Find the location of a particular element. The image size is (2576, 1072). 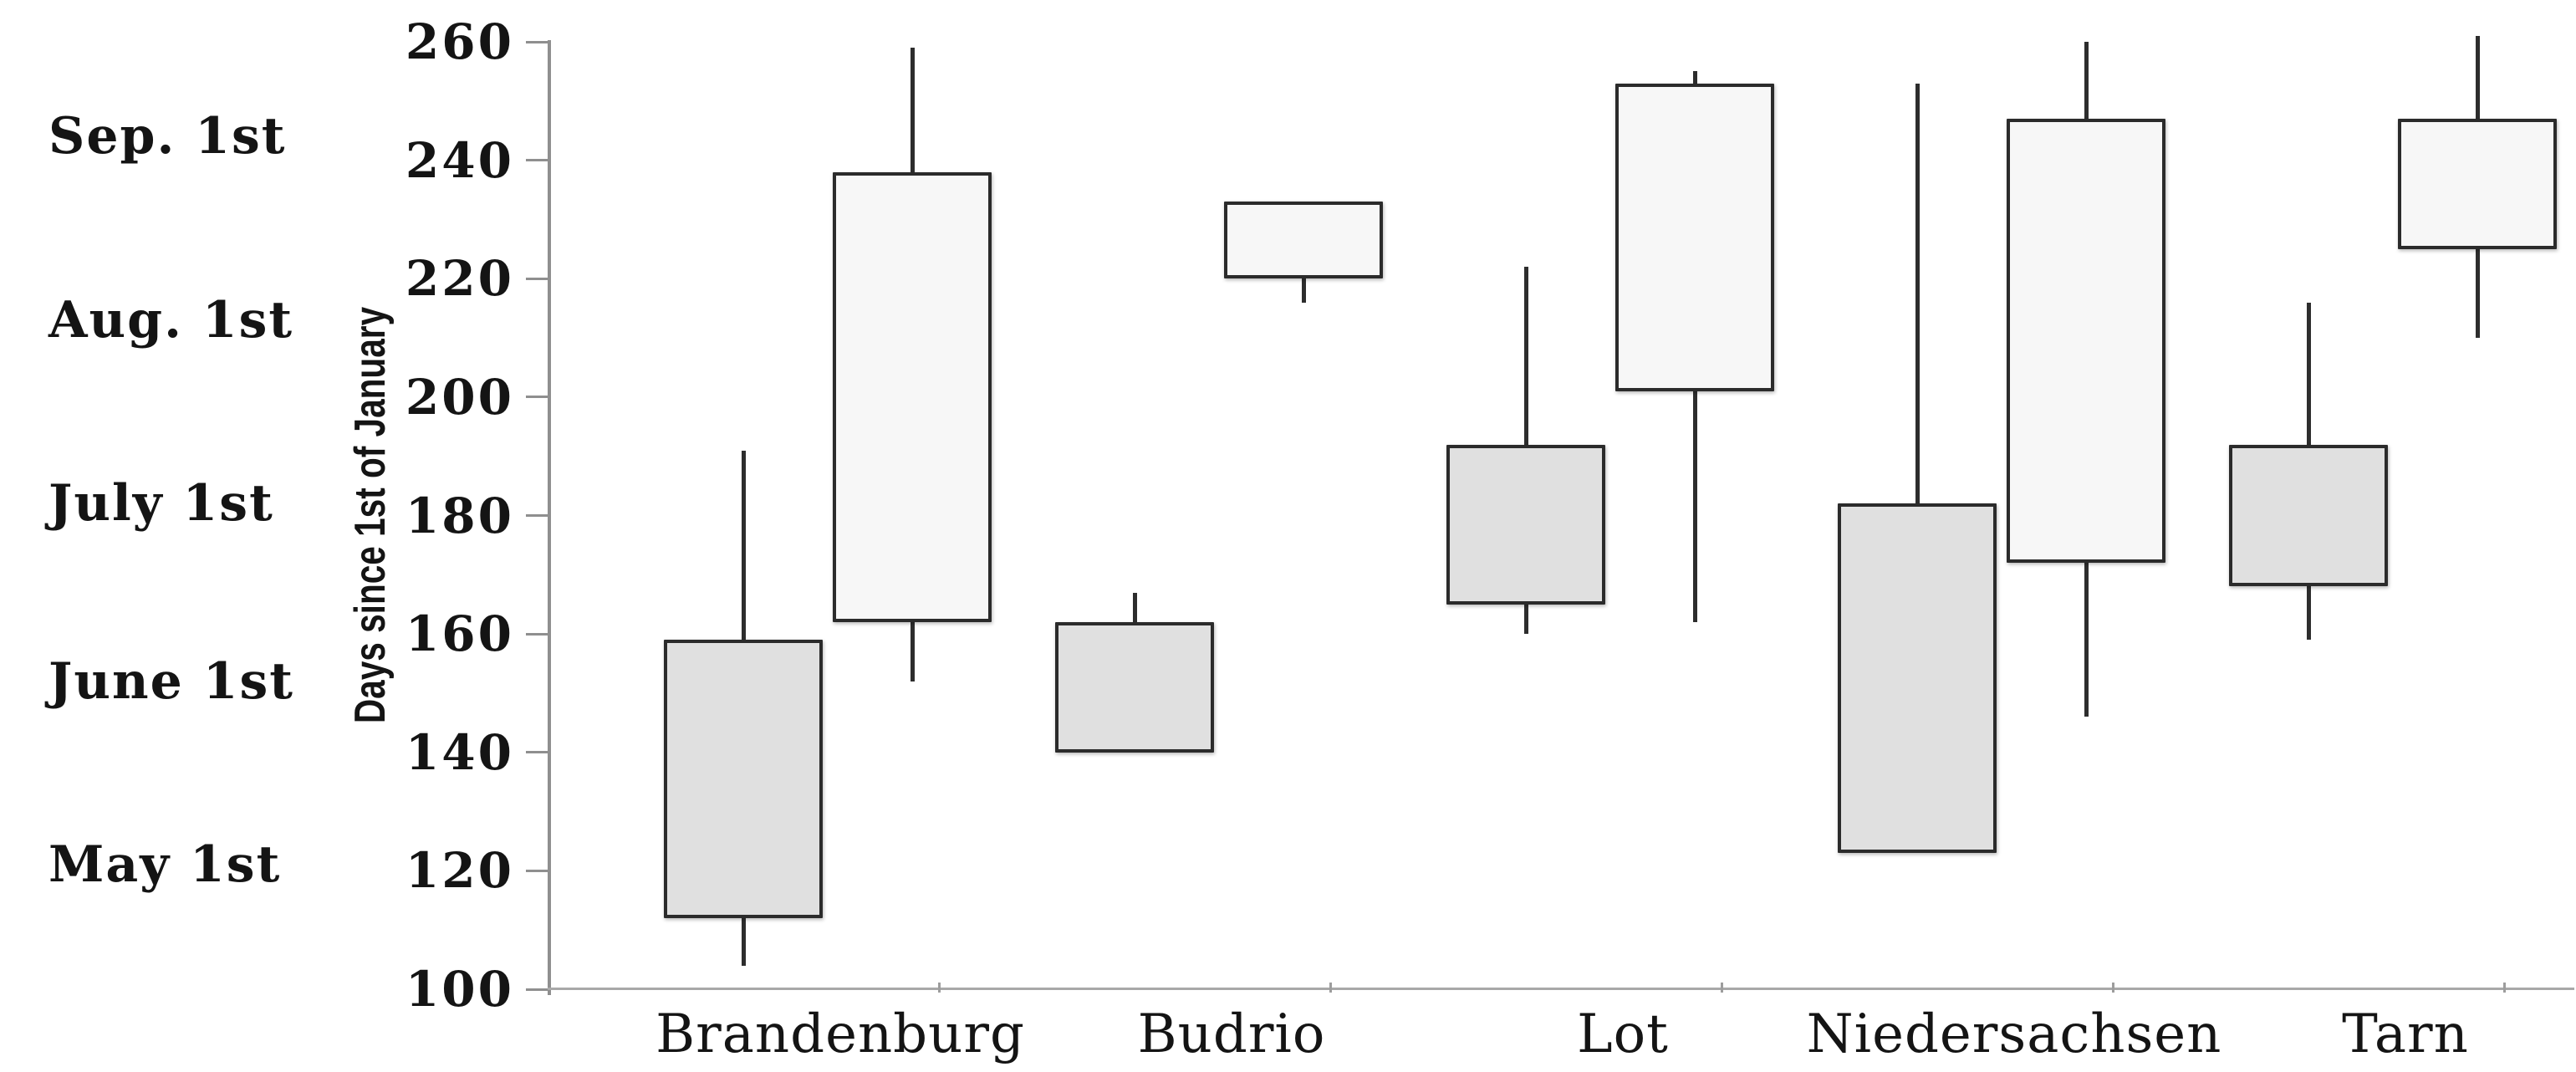

month-label-july-1st: July 1st is located at coordinates (161, 503).